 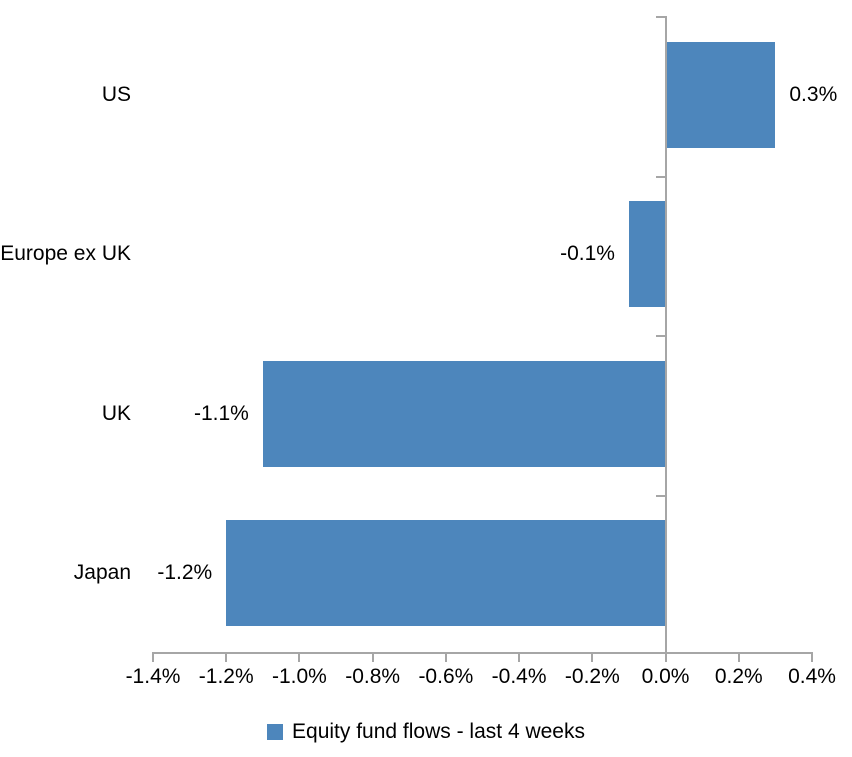 What do you see at coordinates (738, 676) in the screenshot?
I see `x-axis-tick-label: 0.2%` at bounding box center [738, 676].